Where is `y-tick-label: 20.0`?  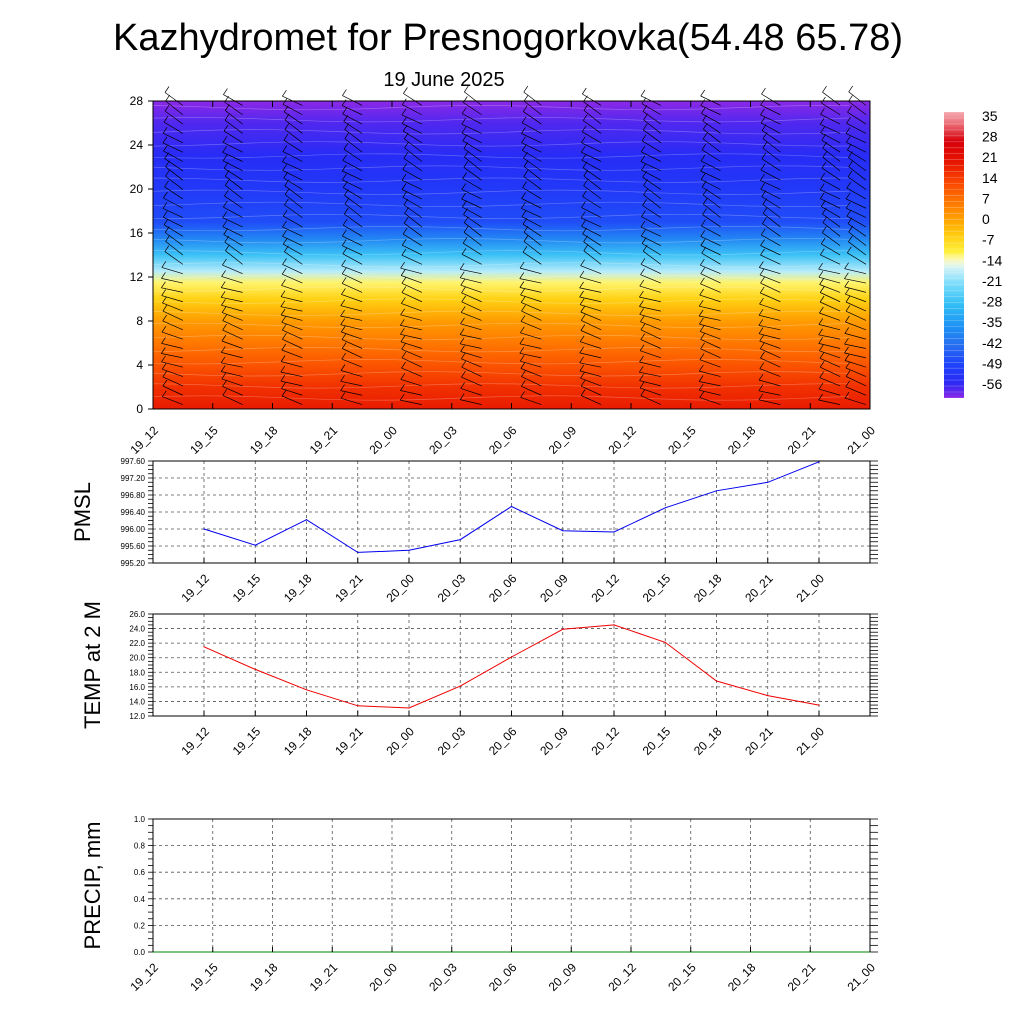
y-tick-label: 20.0 is located at coordinates (137, 658).